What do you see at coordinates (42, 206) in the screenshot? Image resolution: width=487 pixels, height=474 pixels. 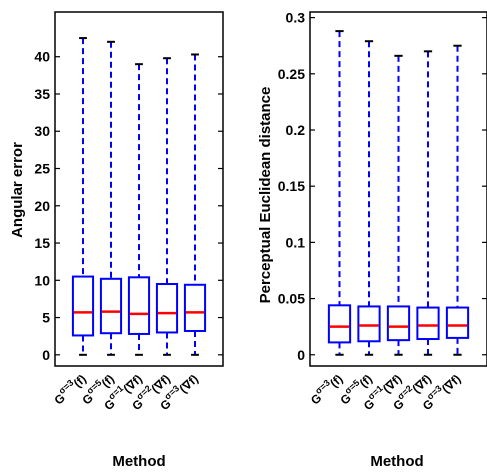 I see `y-tick-label: 20` at bounding box center [42, 206].